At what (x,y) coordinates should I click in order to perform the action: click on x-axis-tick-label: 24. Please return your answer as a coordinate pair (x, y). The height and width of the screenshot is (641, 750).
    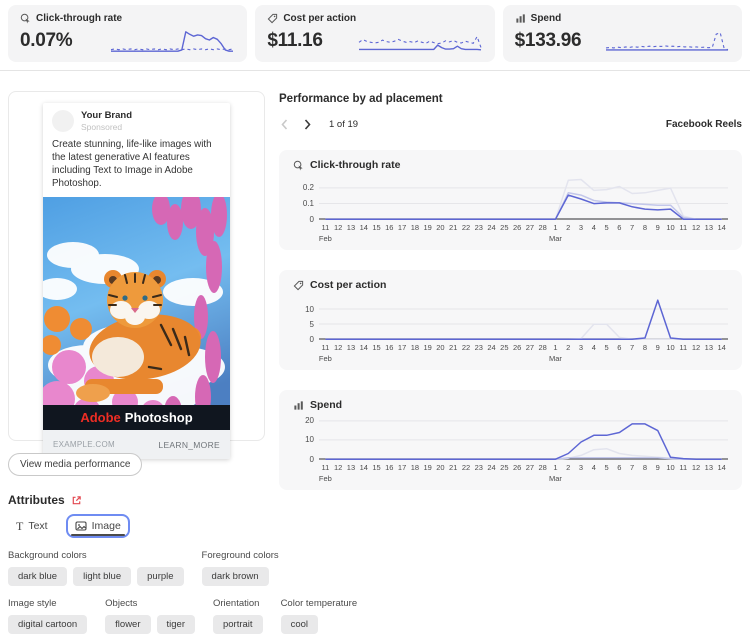
    Looking at the image, I should click on (491, 347).